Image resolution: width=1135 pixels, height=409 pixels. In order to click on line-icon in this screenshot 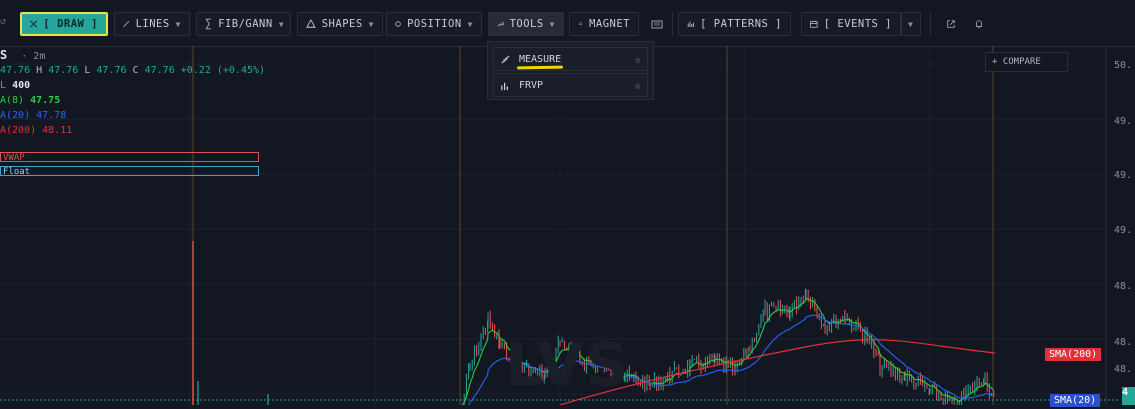, I will do `click(126, 24)`.